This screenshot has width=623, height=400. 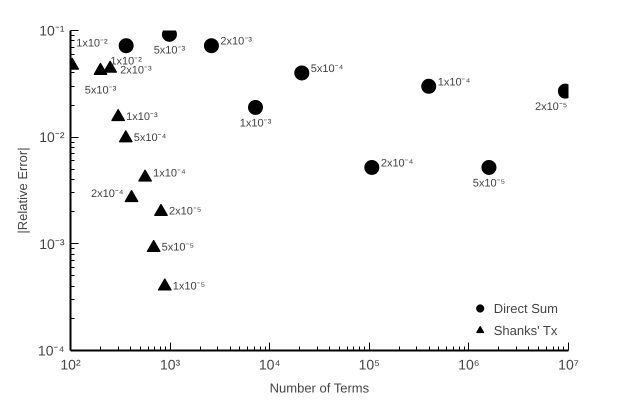 I want to click on y-tick-label: 10⁻⁴, so click(x=51, y=350).